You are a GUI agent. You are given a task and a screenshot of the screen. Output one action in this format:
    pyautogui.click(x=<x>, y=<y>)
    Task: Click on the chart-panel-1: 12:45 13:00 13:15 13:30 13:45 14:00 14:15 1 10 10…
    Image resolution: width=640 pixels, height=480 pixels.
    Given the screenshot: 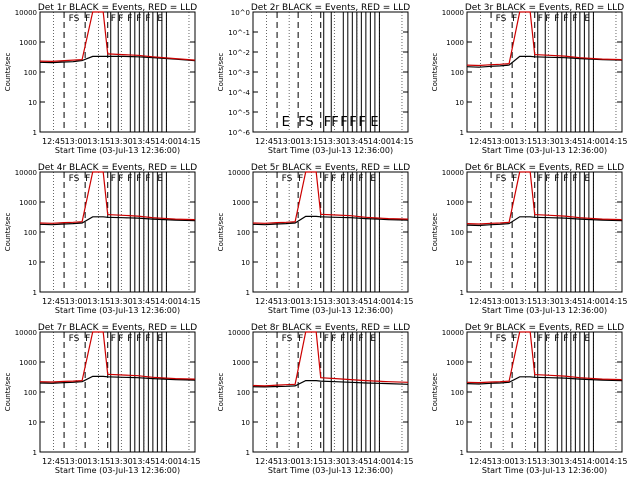 What is the action you would take?
    pyautogui.click(x=102, y=79)
    